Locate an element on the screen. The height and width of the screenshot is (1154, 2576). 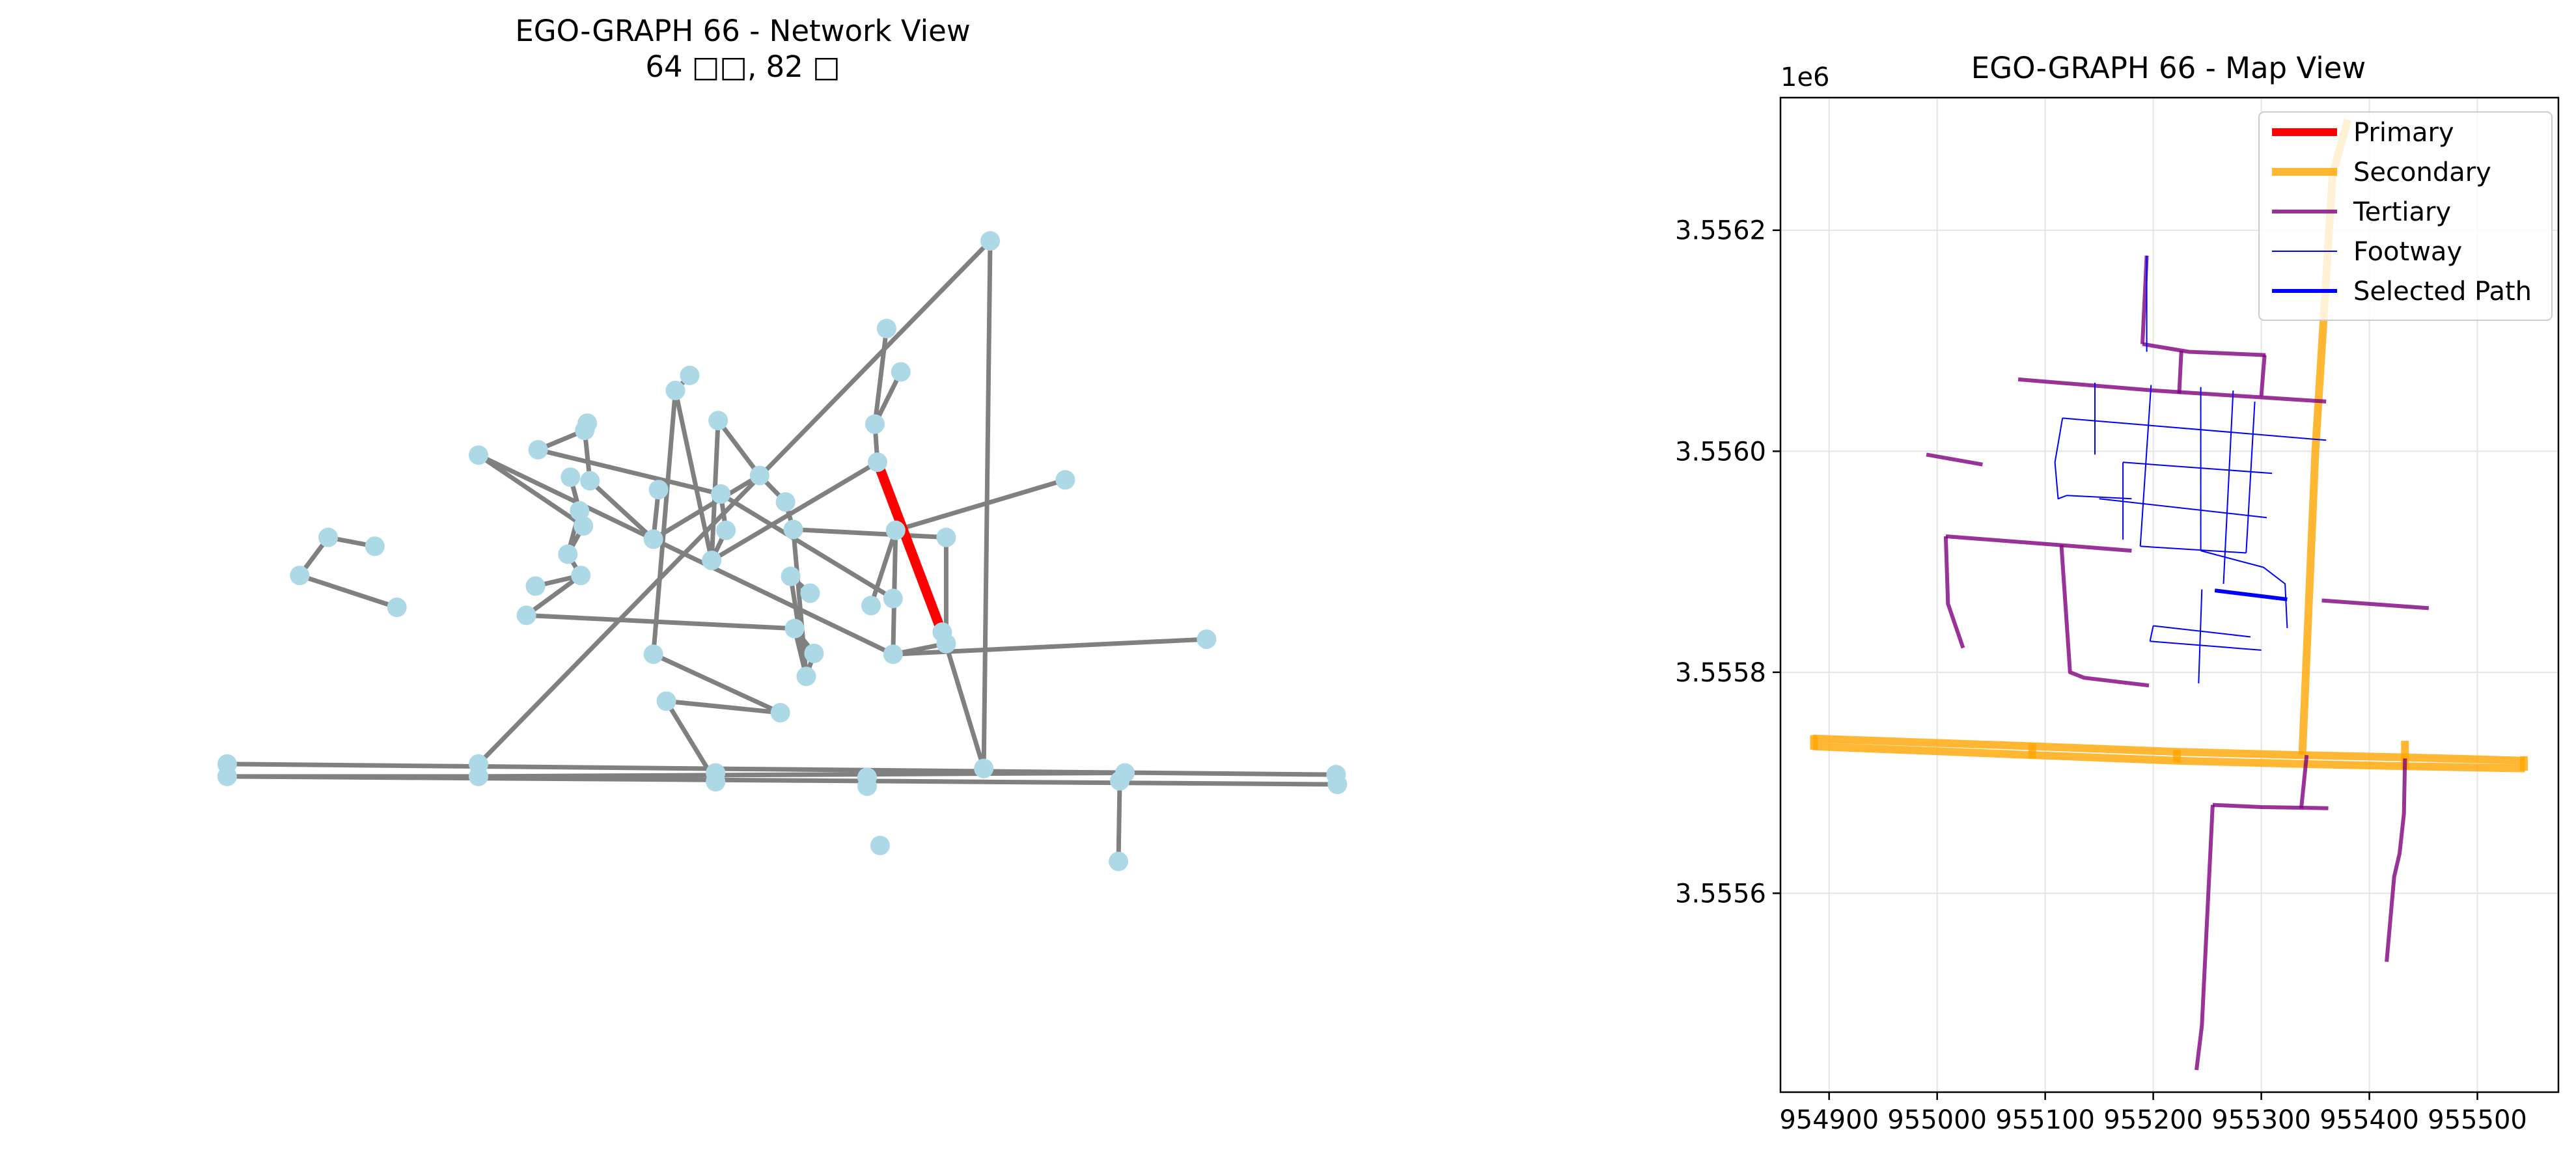
map-title: EGO-GRAPH 66 - Map View is located at coordinates (2168, 68).